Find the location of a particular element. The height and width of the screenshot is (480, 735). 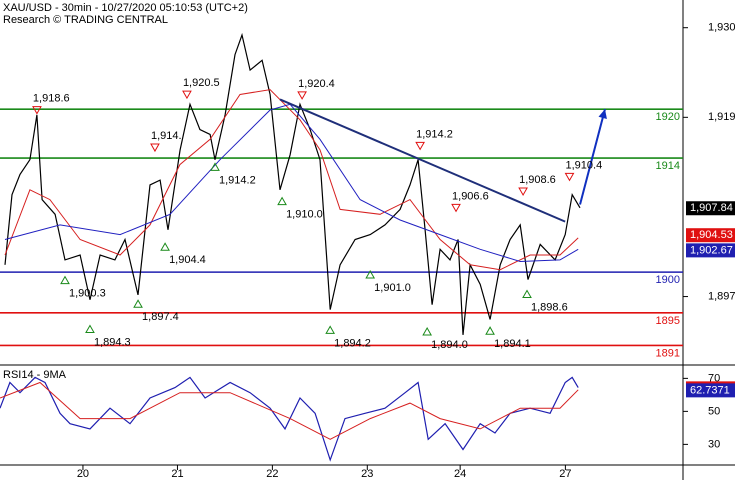

x-tick-label: 22 is located at coordinates (272, 474).